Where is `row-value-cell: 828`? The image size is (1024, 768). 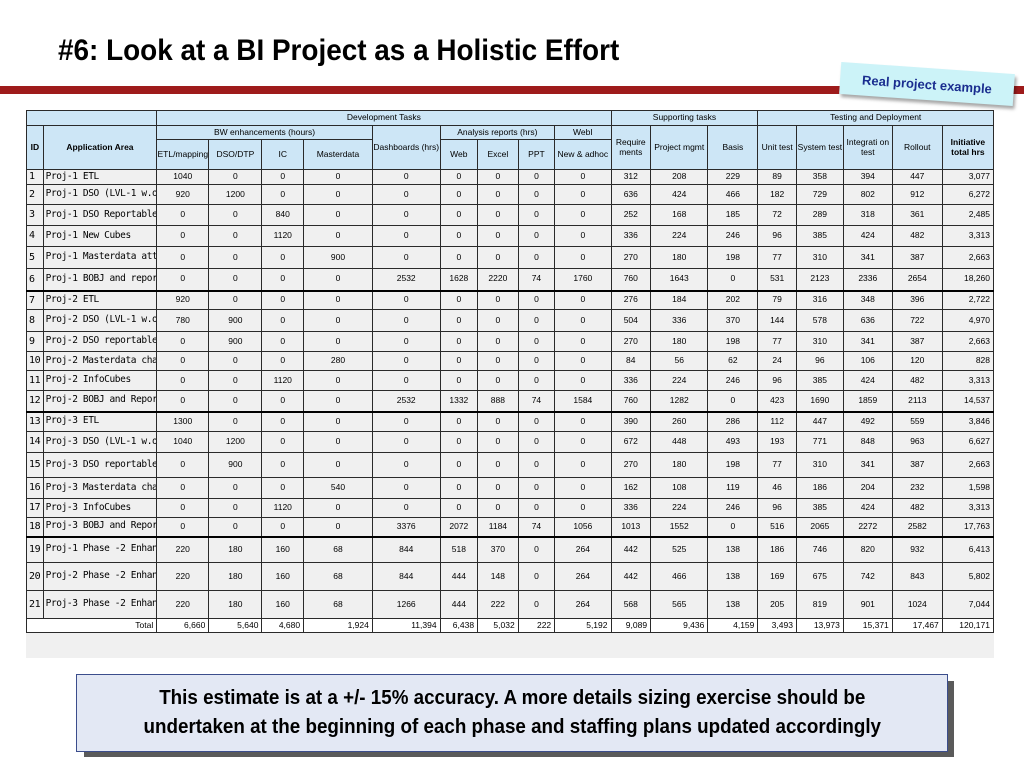
row-value-cell: 828 is located at coordinates (968, 361).